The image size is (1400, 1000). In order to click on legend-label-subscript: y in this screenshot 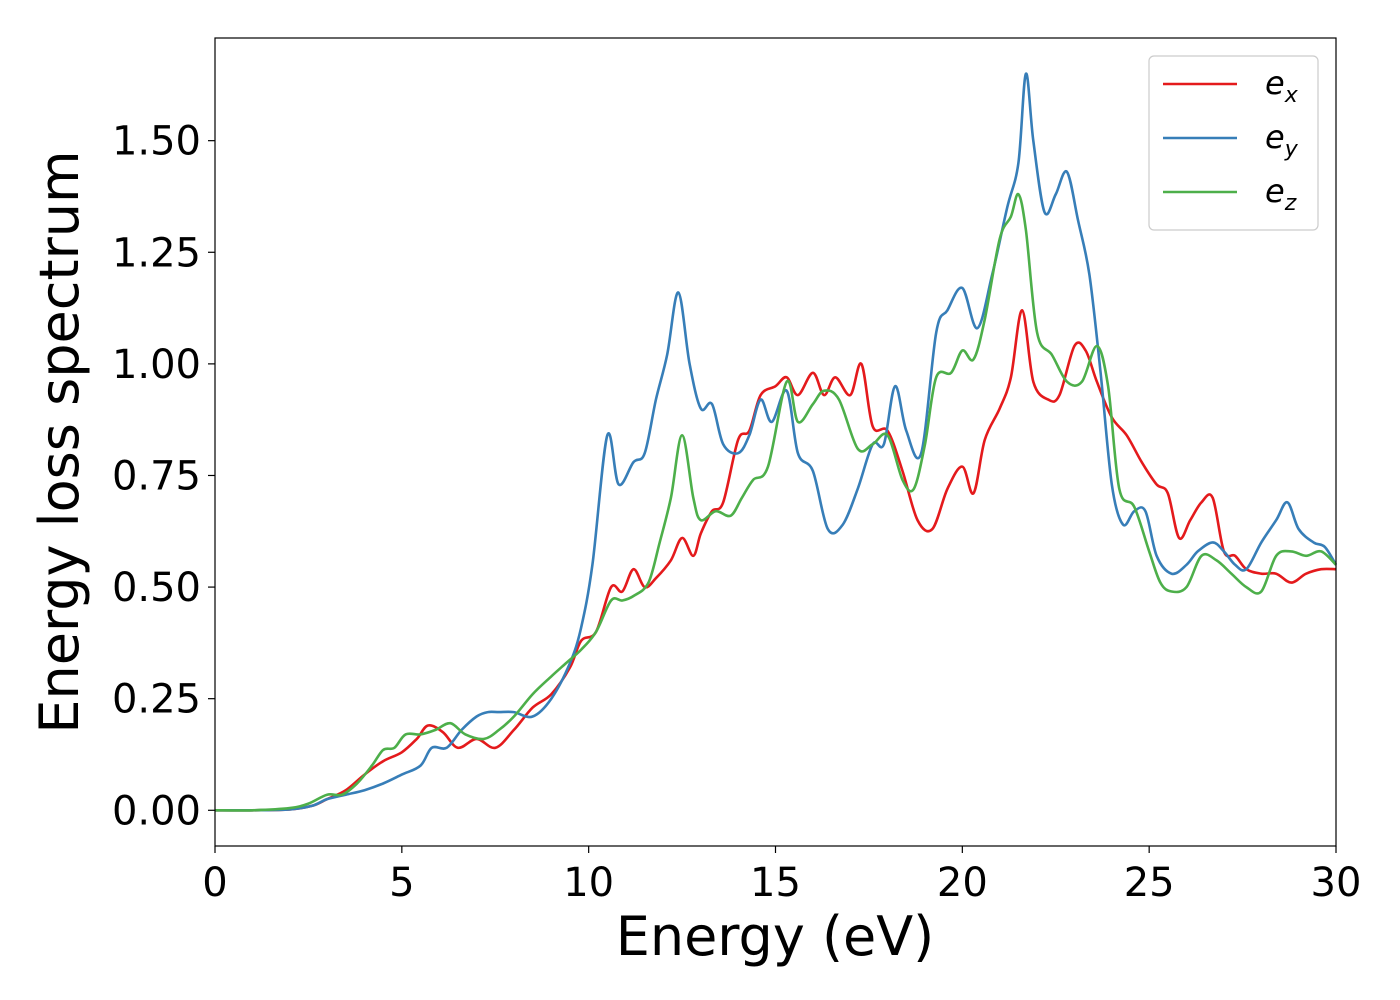, I will do `click(1291, 149)`.